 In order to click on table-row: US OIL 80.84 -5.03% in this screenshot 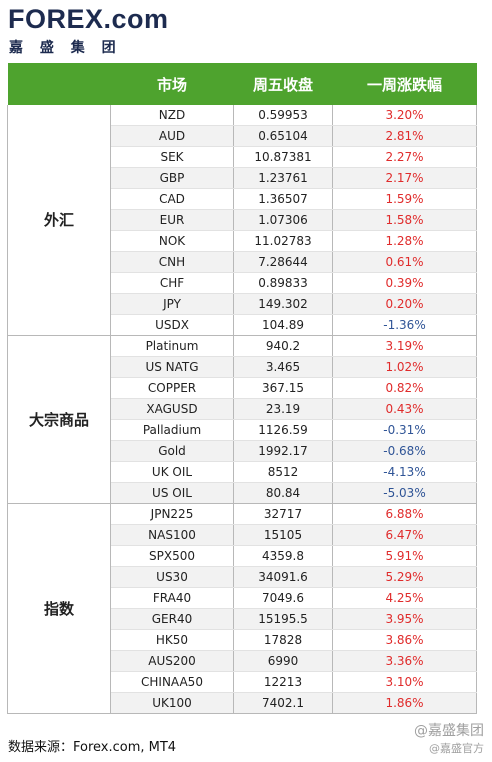, I will do `click(242, 493)`.